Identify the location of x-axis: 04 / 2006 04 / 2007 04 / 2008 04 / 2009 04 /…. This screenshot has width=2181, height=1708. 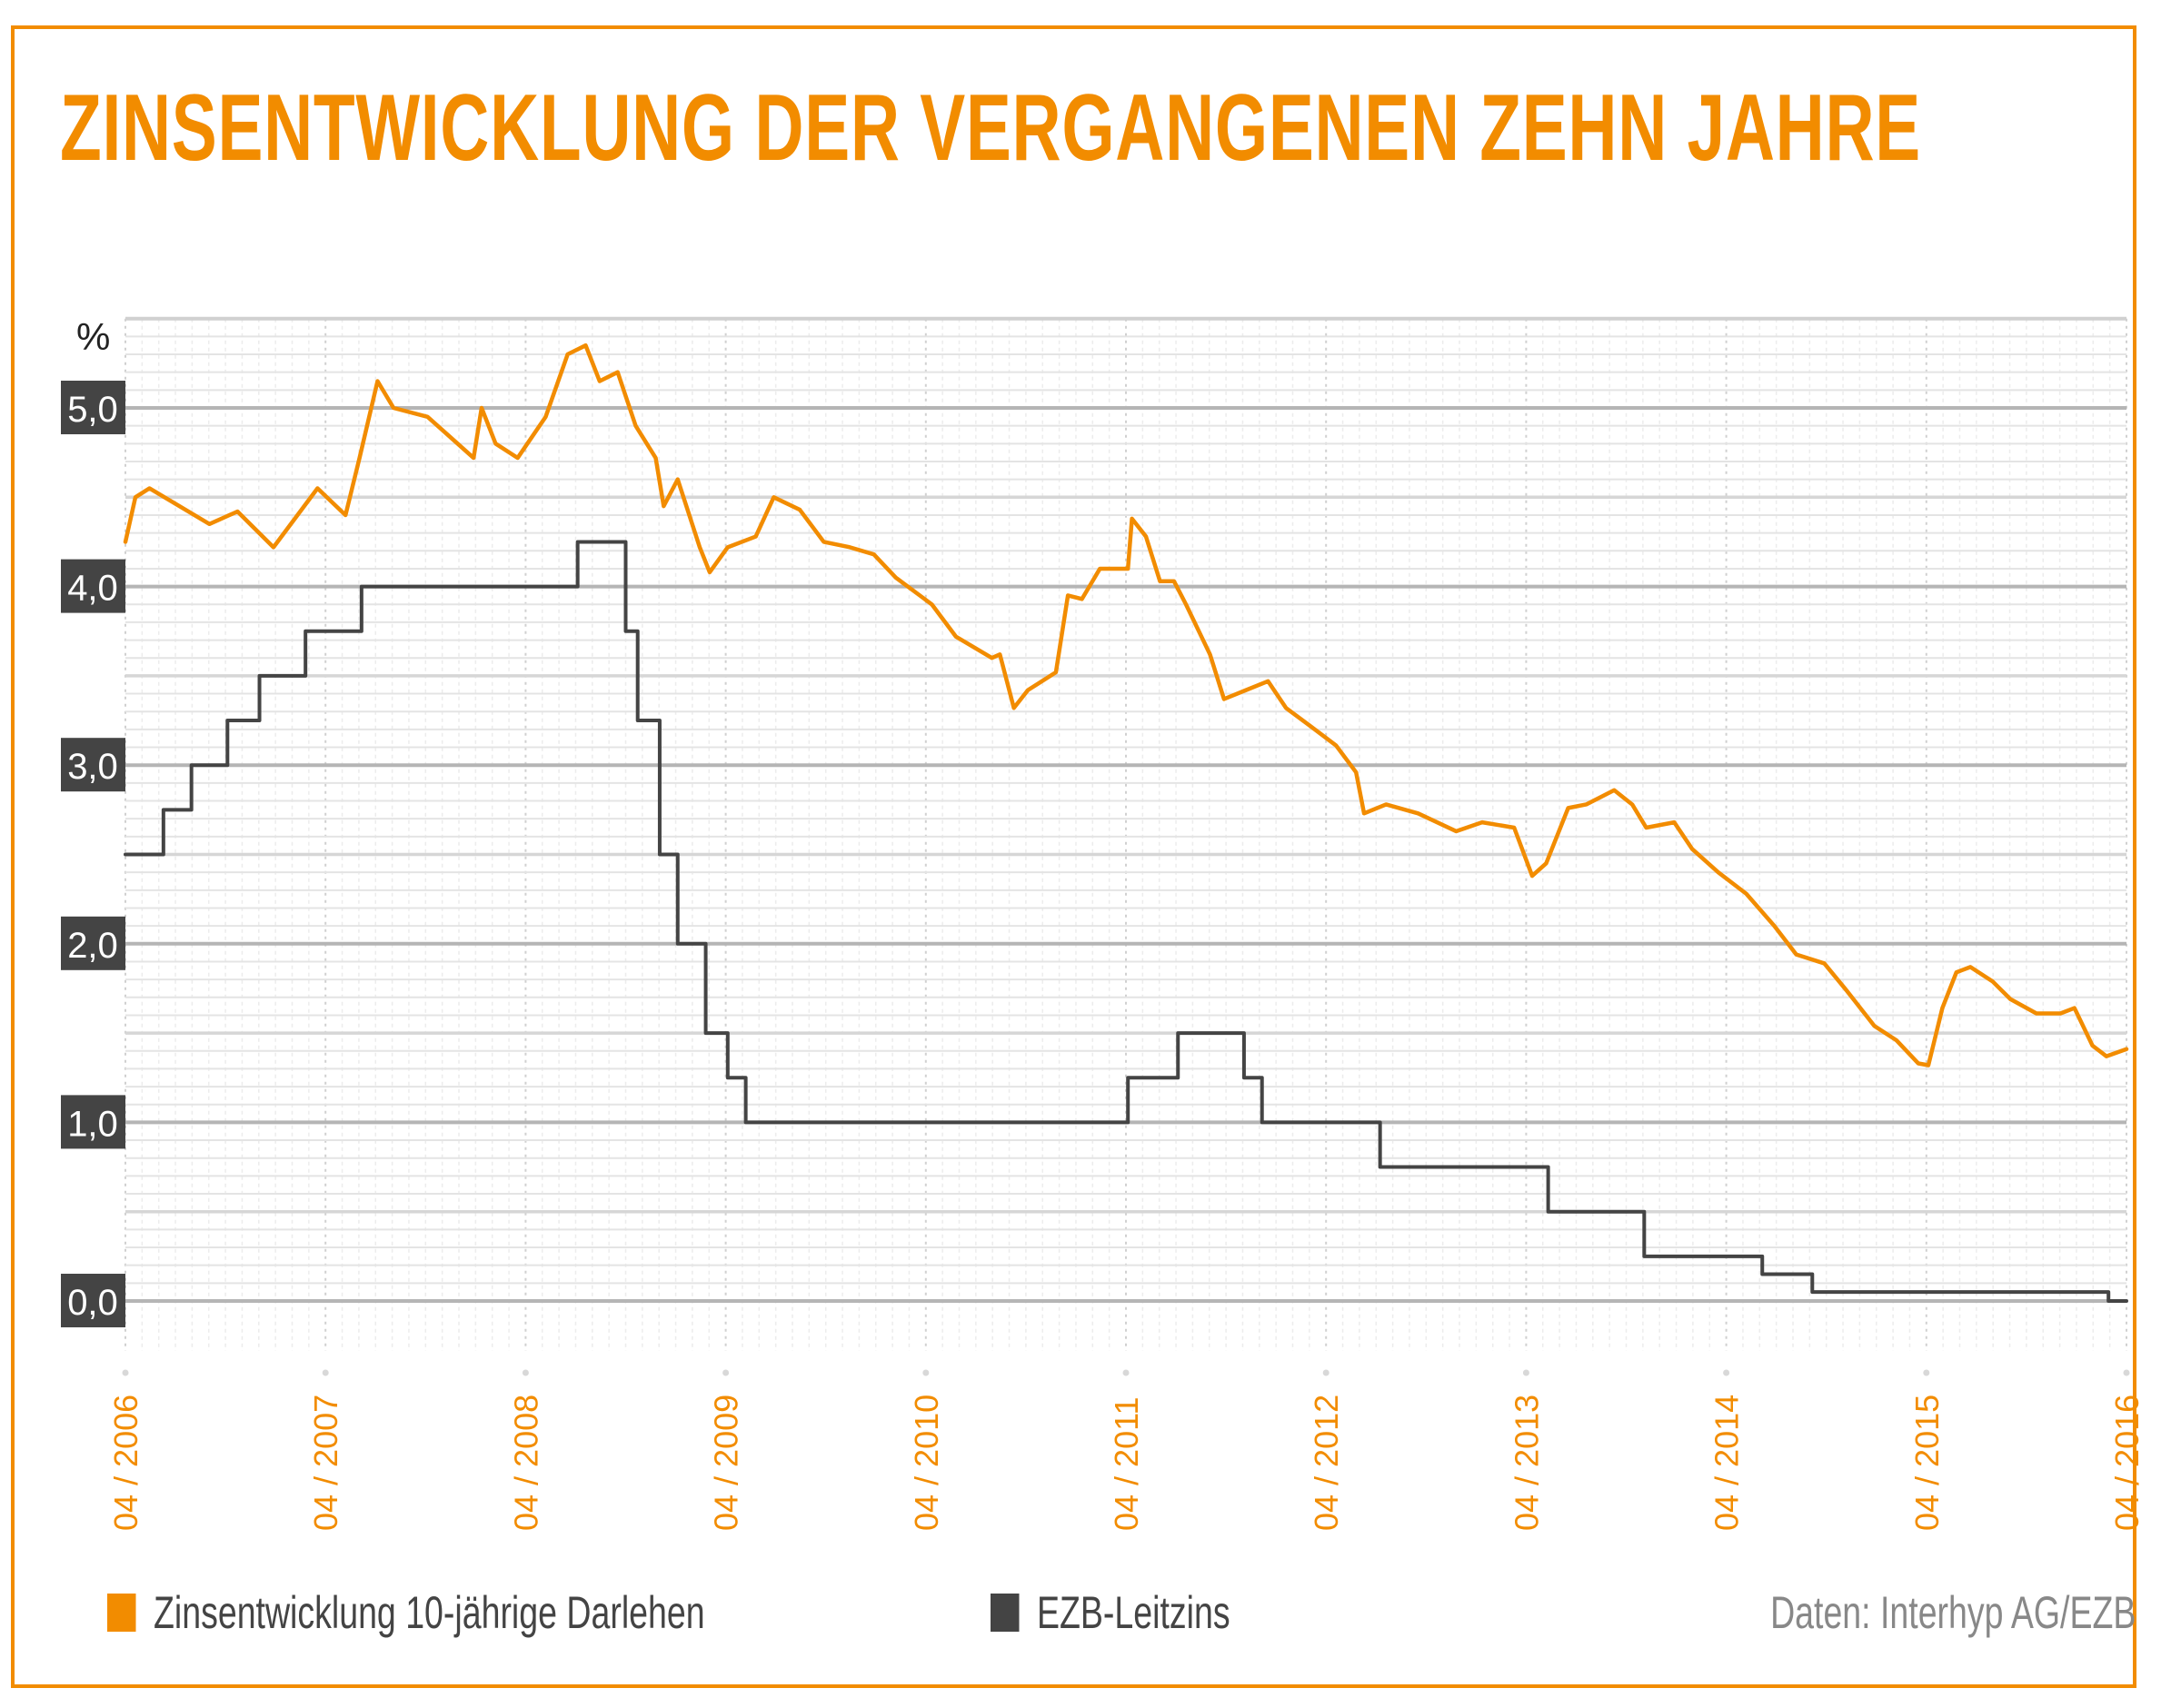
(1126, 1450).